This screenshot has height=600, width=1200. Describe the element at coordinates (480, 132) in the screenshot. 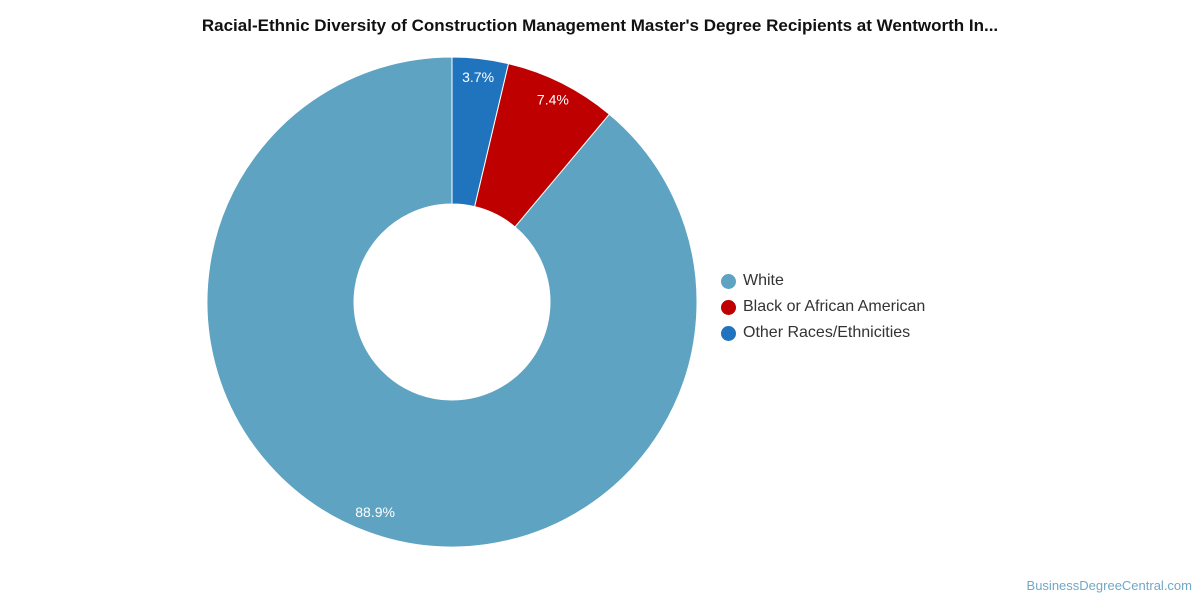

I see `slice-other-races-ethnicities` at that location.